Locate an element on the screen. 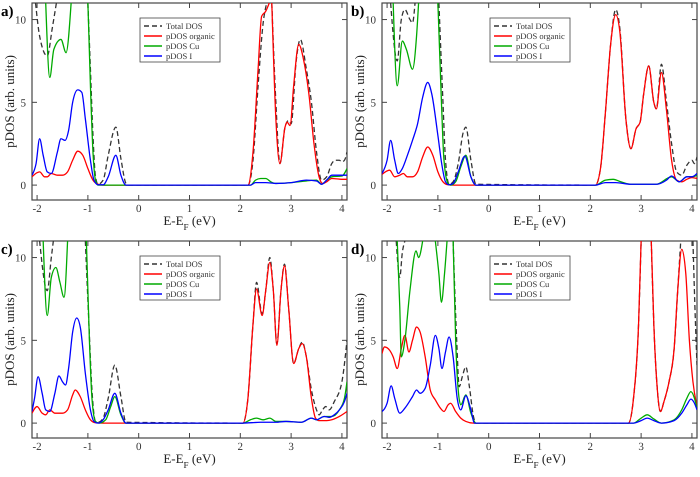 This screenshot has height=477, width=700. chart-title: b) is located at coordinates (357, 12).